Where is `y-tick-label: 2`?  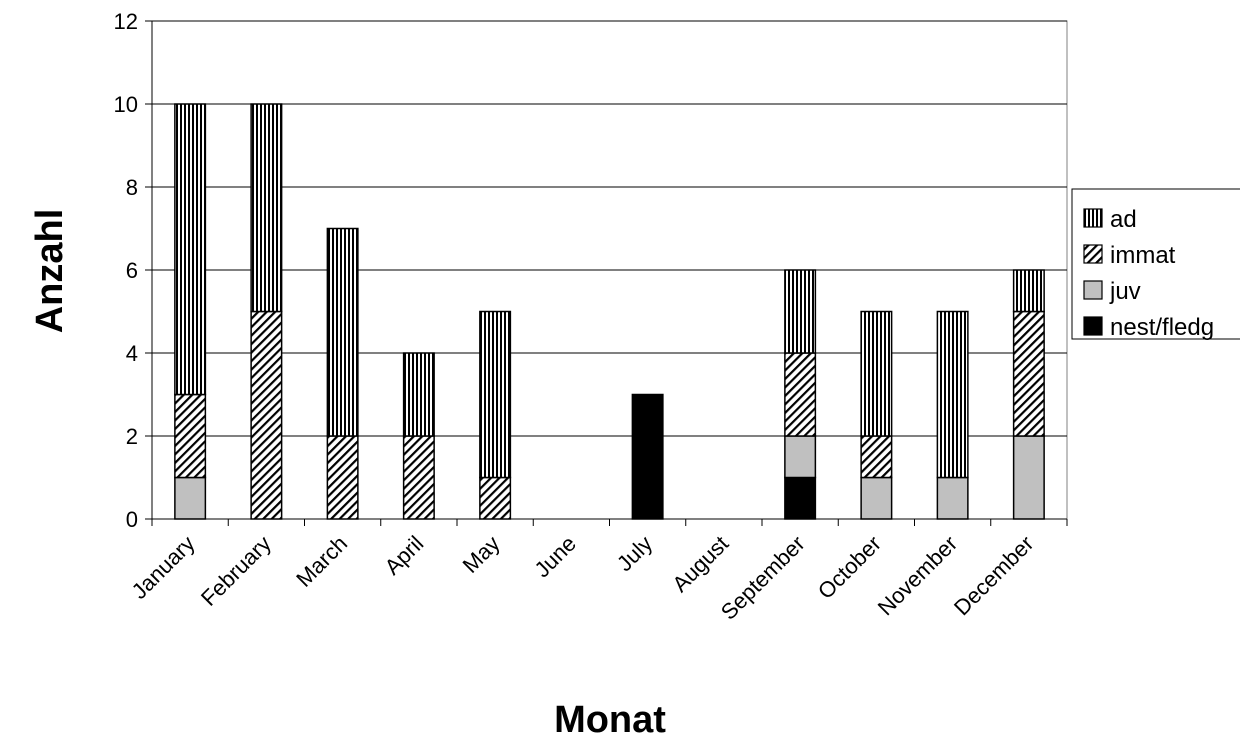 y-tick-label: 2 is located at coordinates (132, 436).